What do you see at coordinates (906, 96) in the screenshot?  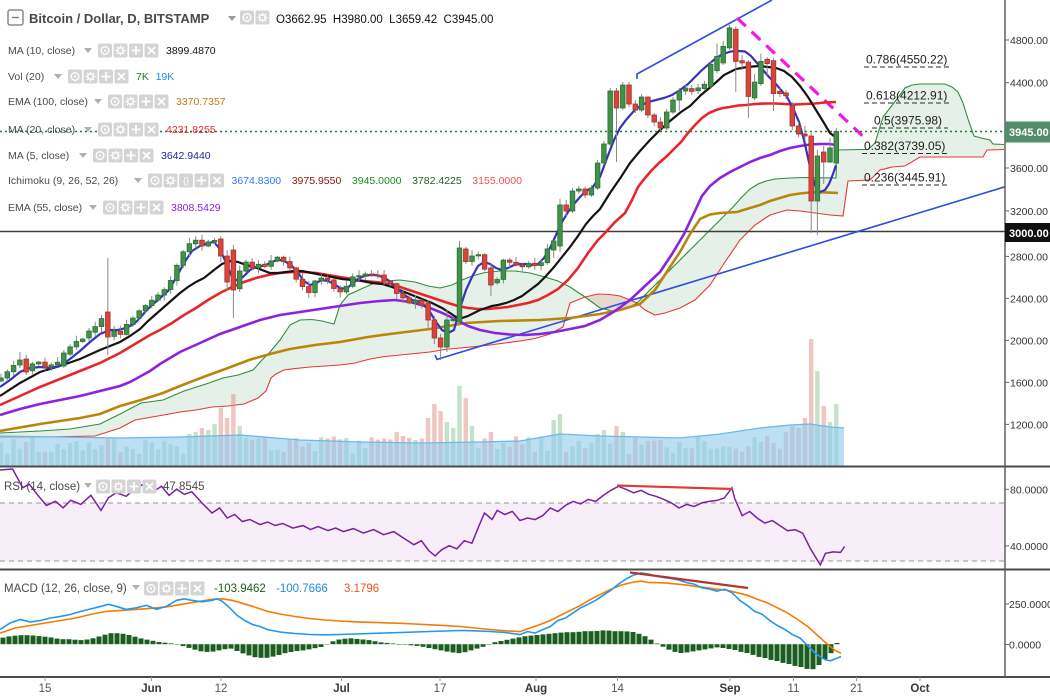 I see `svg-text: 0.618(4212.91)` at bounding box center [906, 96].